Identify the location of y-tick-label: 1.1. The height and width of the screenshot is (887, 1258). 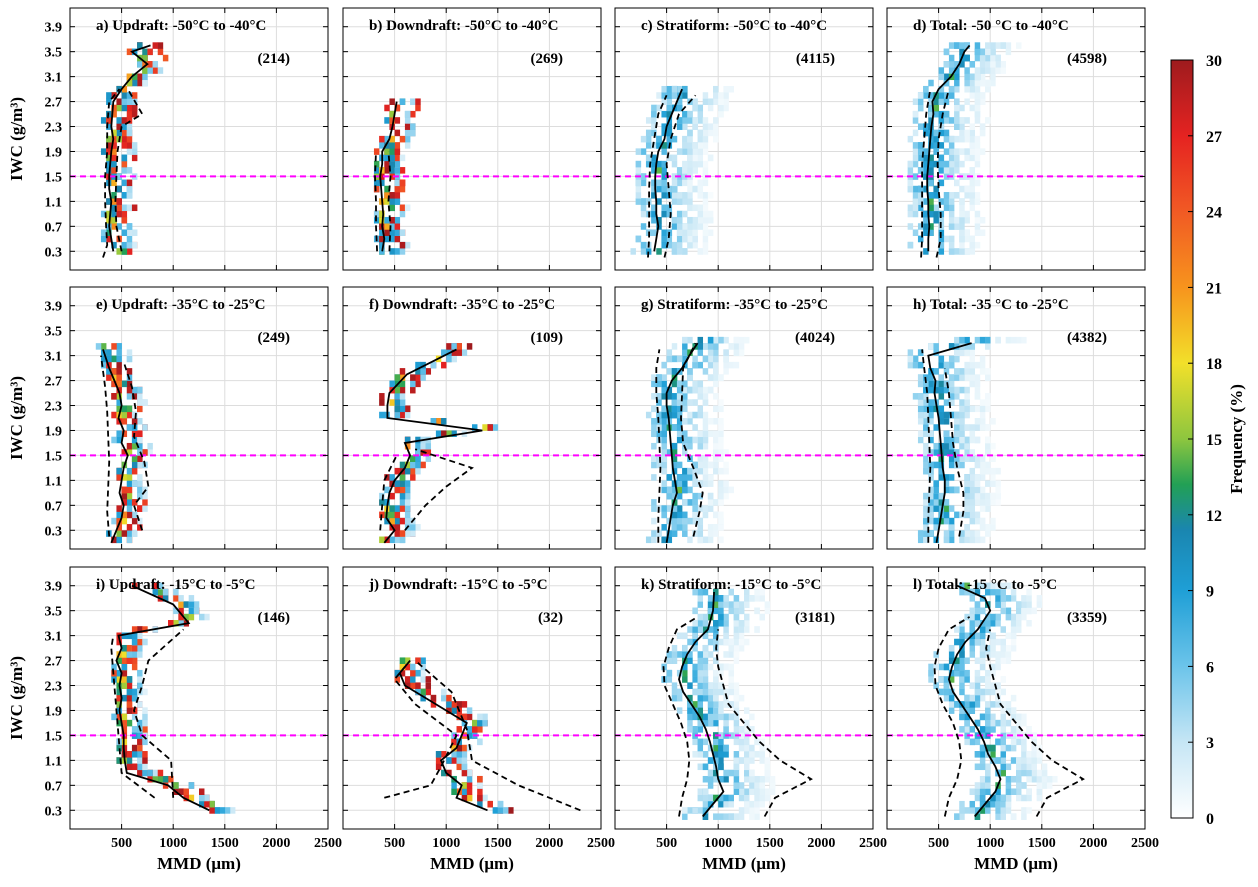
(54, 761).